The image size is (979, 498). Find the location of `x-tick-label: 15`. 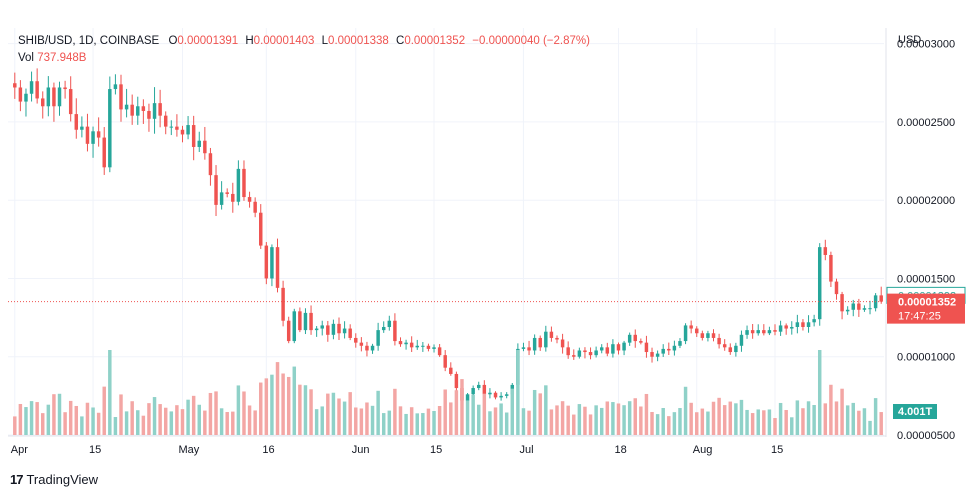

x-tick-label: 15 is located at coordinates (436, 450).